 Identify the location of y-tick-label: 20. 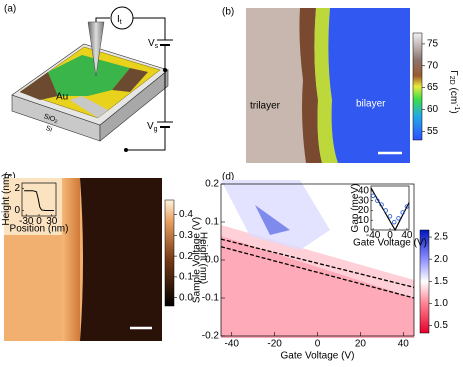
(364, 210).